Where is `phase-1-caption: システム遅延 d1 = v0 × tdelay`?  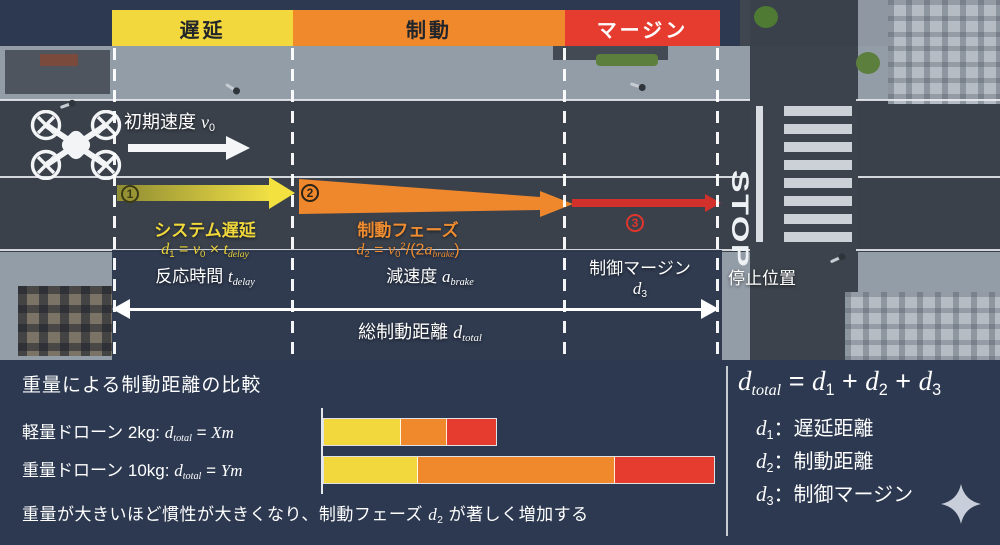
phase-1-caption: システム遅延 d1 = v0 × tdelay is located at coordinates (205, 238).